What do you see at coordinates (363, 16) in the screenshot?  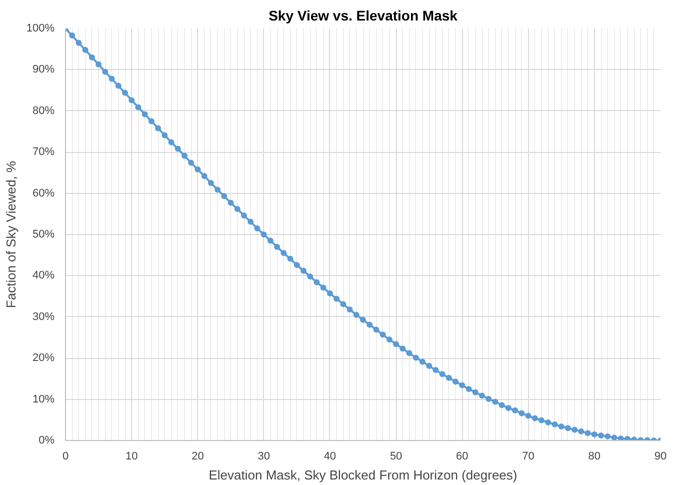 I see `chart-title: Sky View vs. Elevation Mask` at bounding box center [363, 16].